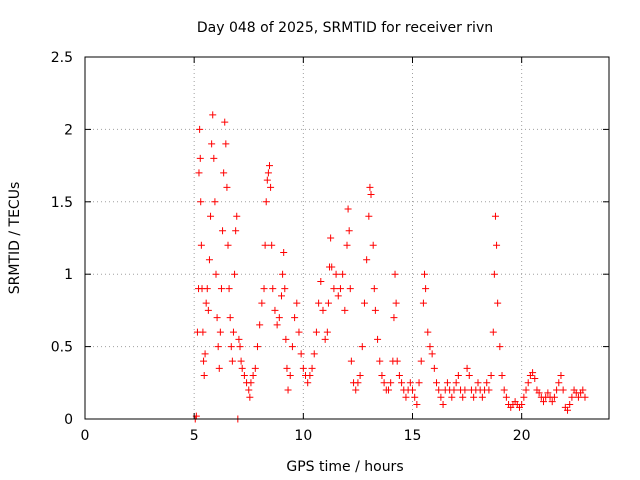  I want to click on x-tick-label: 5, so click(194, 436).